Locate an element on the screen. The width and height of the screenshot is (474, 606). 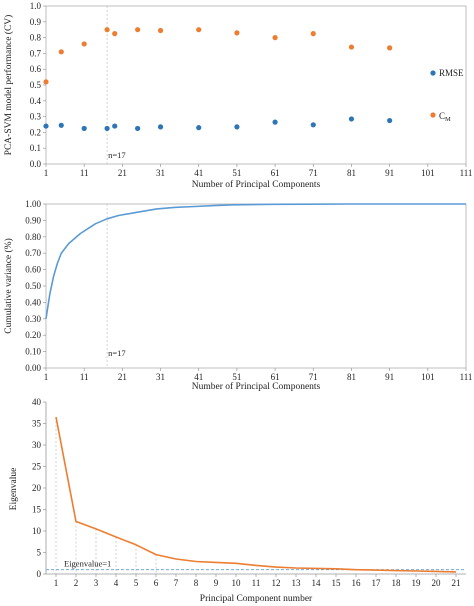
legend-cm-letter: C is located at coordinates (442, 116).